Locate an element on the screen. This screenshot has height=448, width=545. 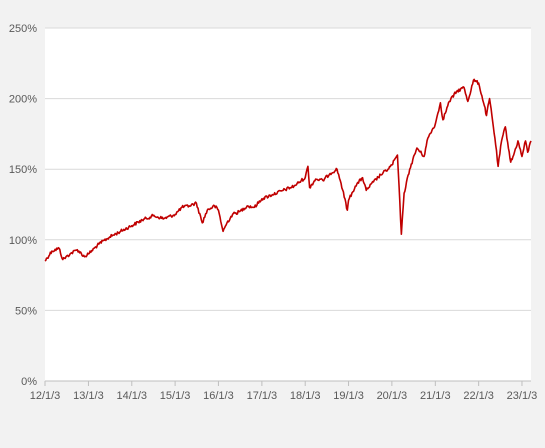
x-tick-label: 21/1/3 is located at coordinates (435, 396).